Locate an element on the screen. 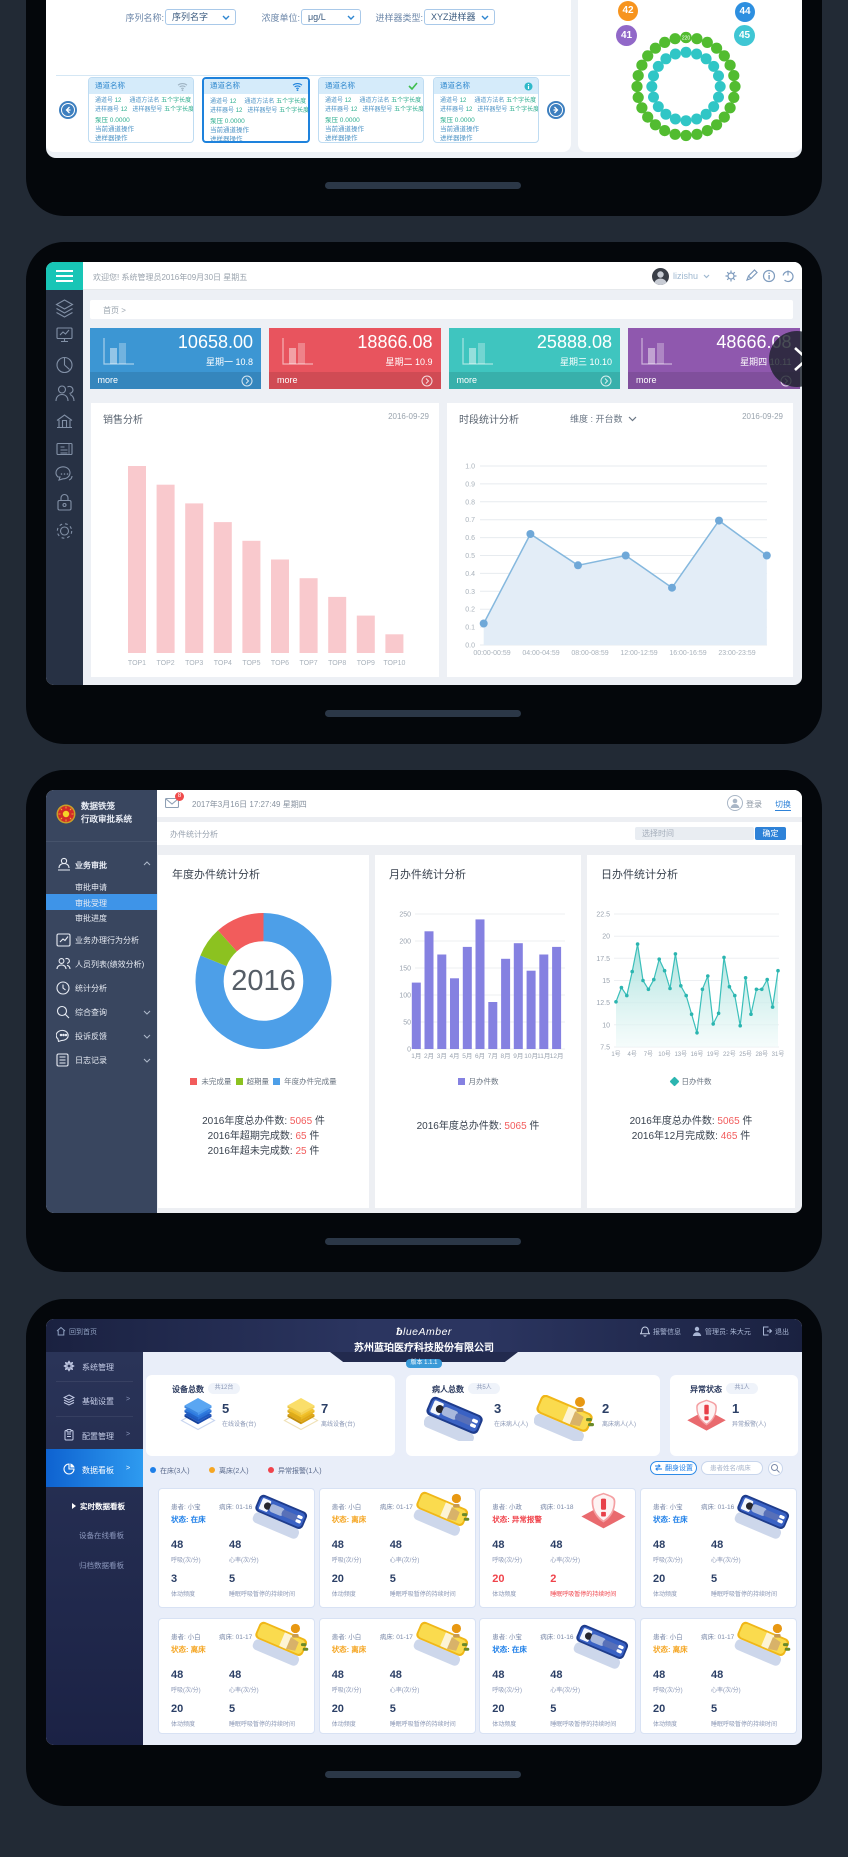  svg-text: 20 is located at coordinates (606, 937).